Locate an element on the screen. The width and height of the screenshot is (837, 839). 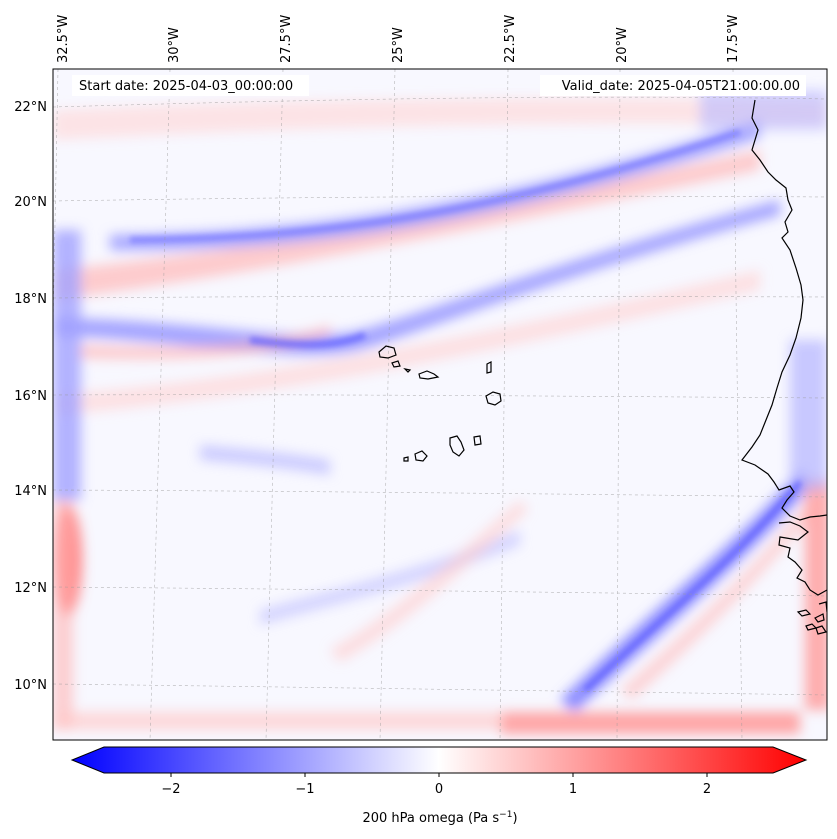
guinea-bissau-islands is located at coordinates (811, 622).